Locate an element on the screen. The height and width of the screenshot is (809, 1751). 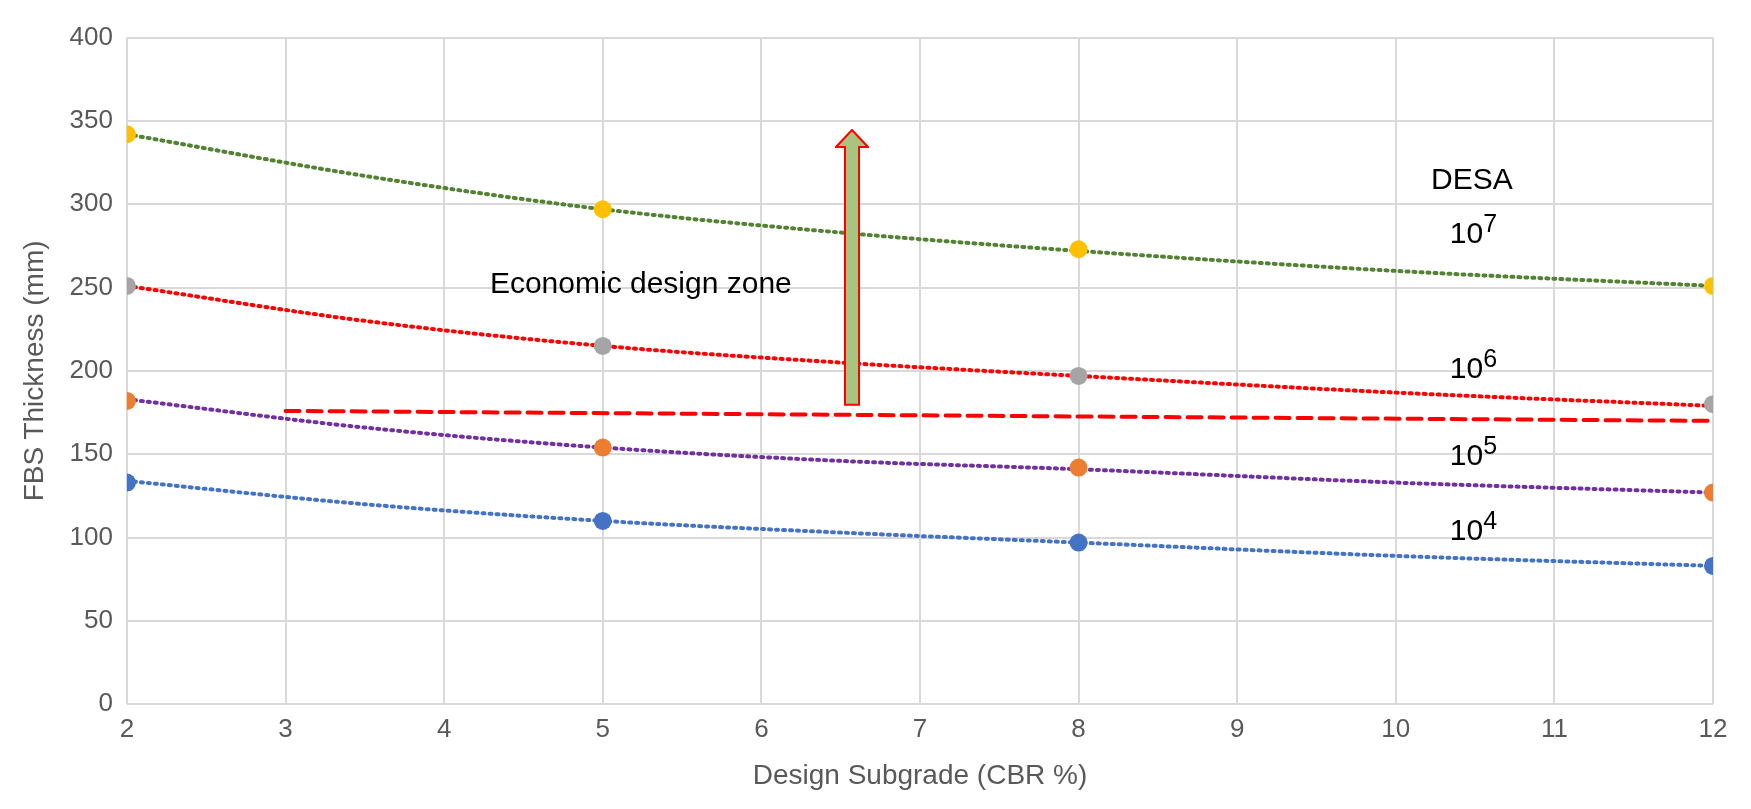
annotation: 10$^{6}$ is located at coordinates (1473, 363).